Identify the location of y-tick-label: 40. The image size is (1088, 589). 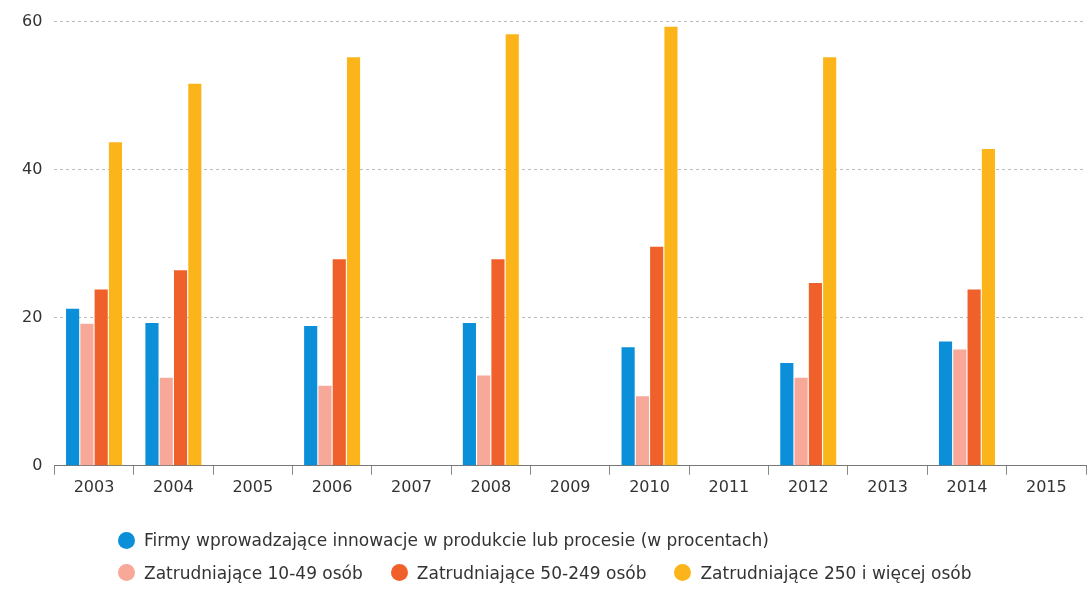
(32, 168).